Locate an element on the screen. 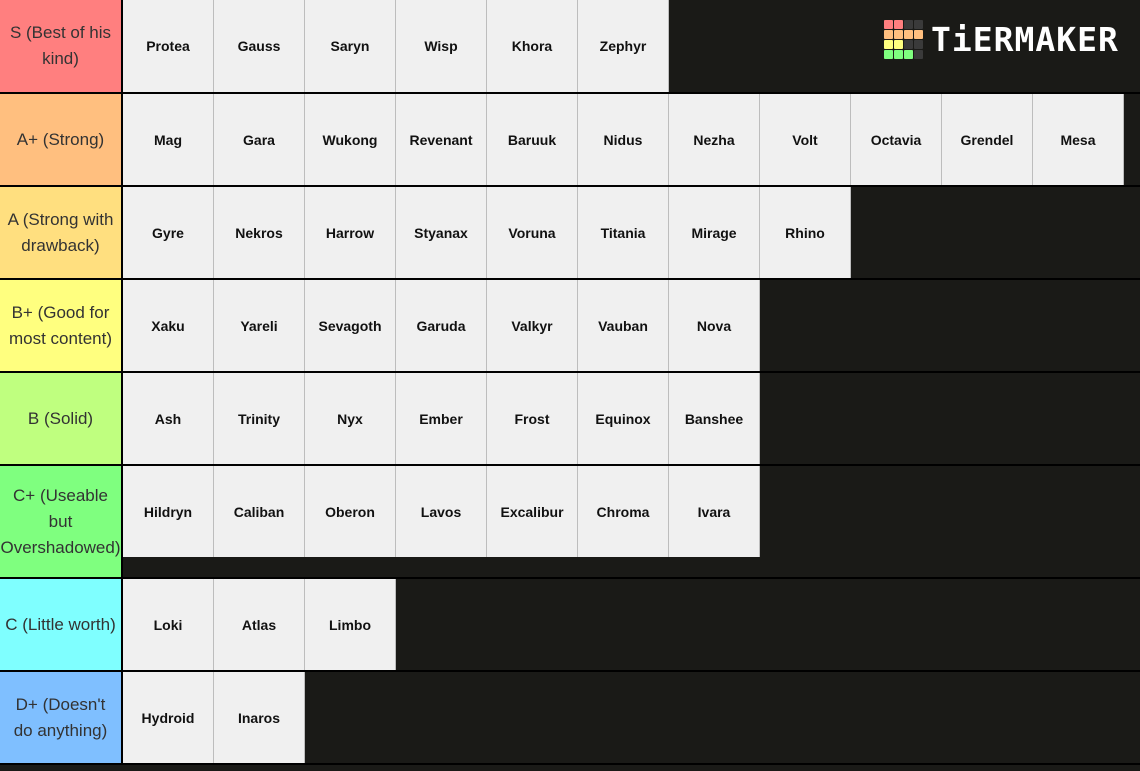 The height and width of the screenshot is (771, 1140). tier-items: Ash Trinity Nyx Ember Frost Equinox Banshee is located at coordinates (631, 418).